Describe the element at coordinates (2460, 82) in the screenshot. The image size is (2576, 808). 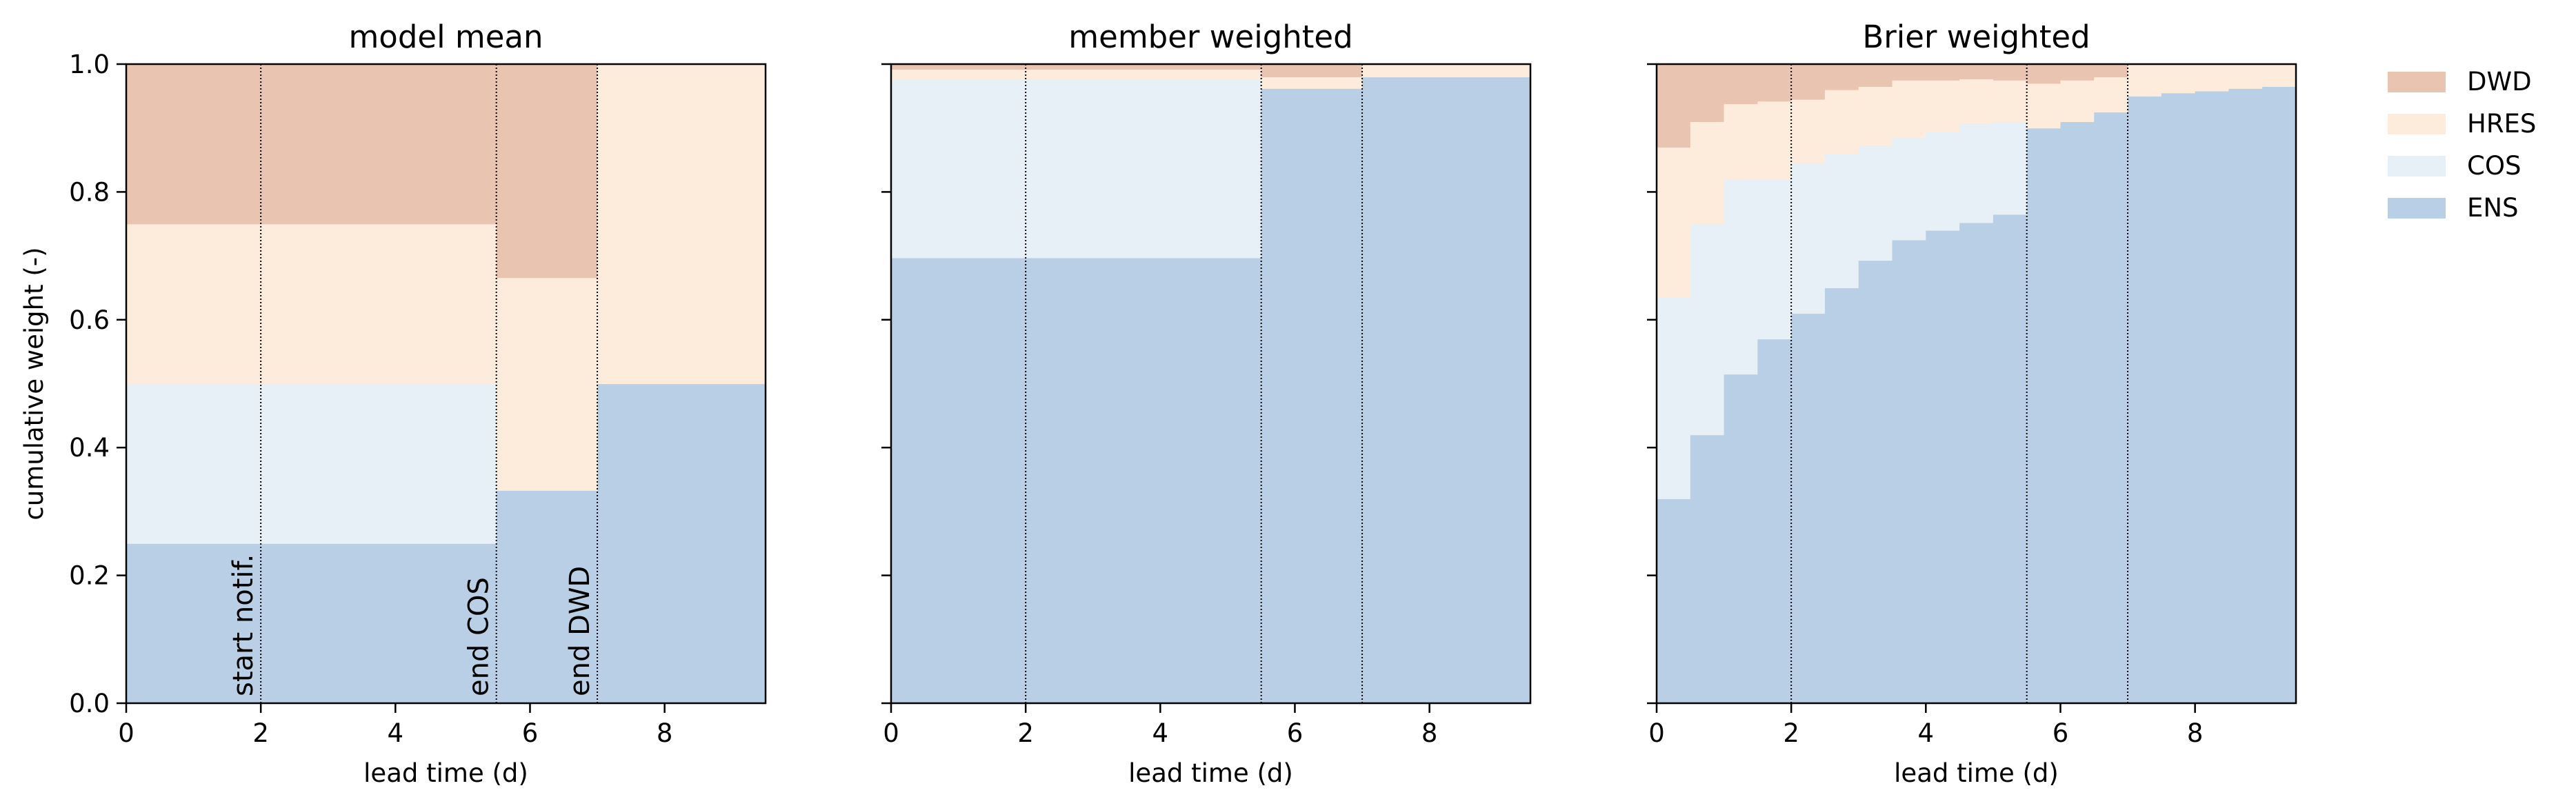
I see `legend-item-dwd: DWD` at that location.